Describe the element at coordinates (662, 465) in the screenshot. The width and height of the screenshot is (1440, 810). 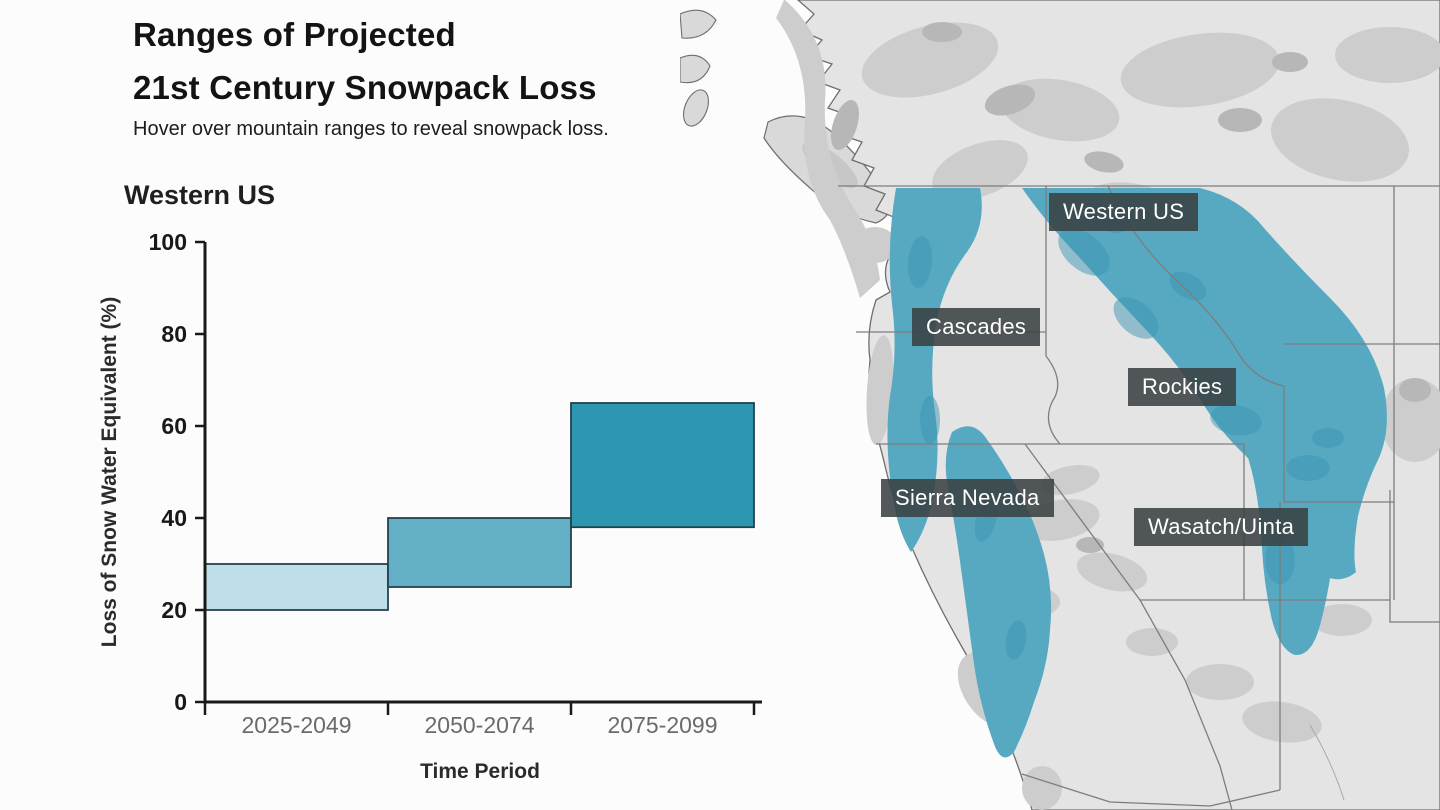
I see `range-bar-2075-2099` at that location.